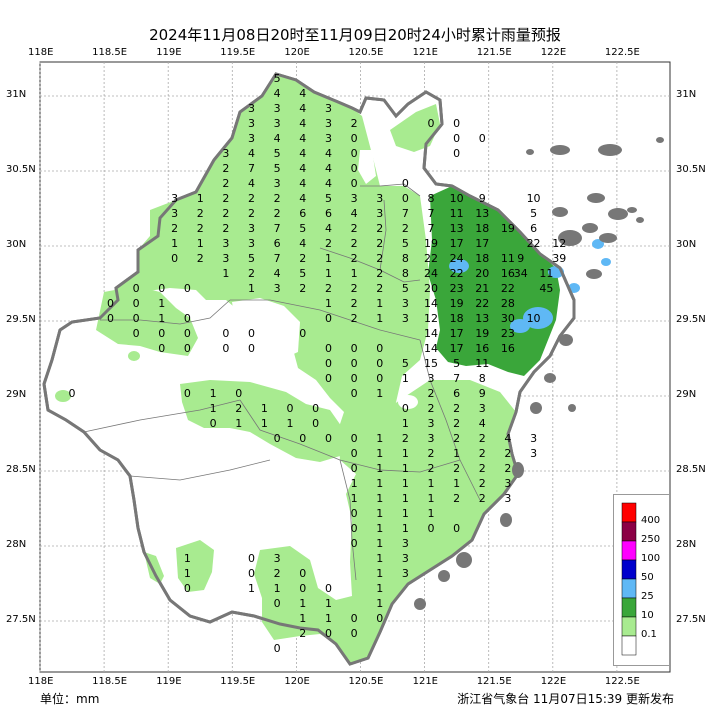 Image resolution: width=710 pixels, height=710 pixels. Describe the element at coordinates (457, 303) in the screenshot. I see `station-value: 19` at that location.